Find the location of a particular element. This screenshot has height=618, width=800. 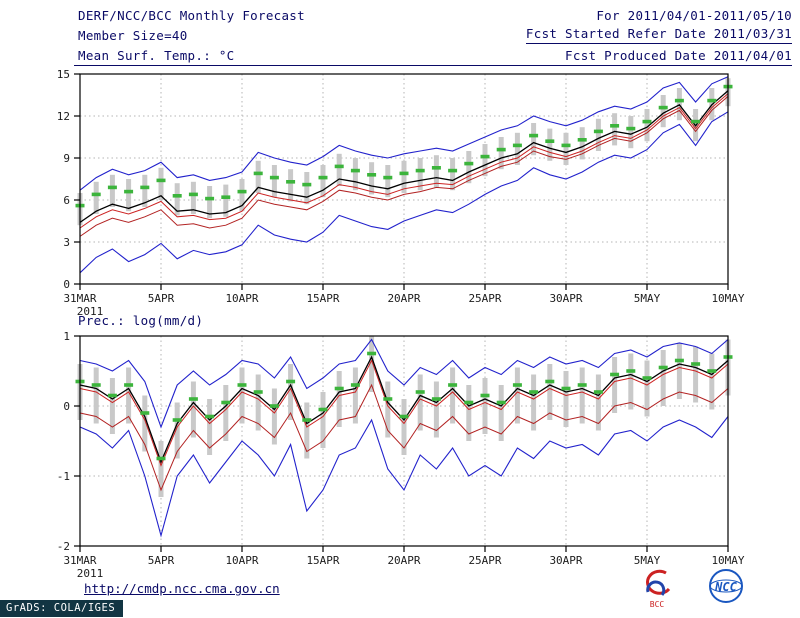

header-divider is located at coordinates (433, 65).